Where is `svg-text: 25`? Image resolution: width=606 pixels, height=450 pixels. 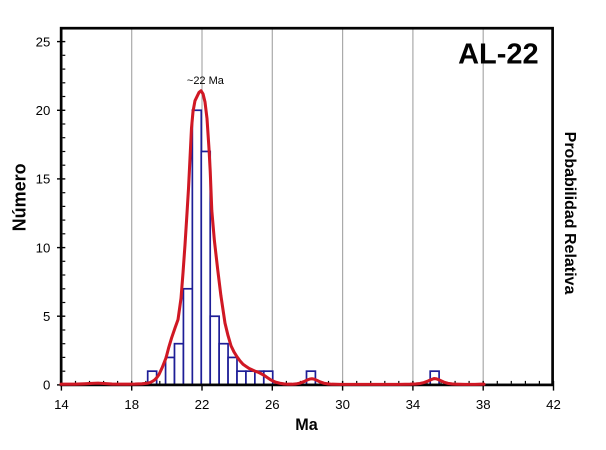 svg-text: 25 is located at coordinates (43, 41).